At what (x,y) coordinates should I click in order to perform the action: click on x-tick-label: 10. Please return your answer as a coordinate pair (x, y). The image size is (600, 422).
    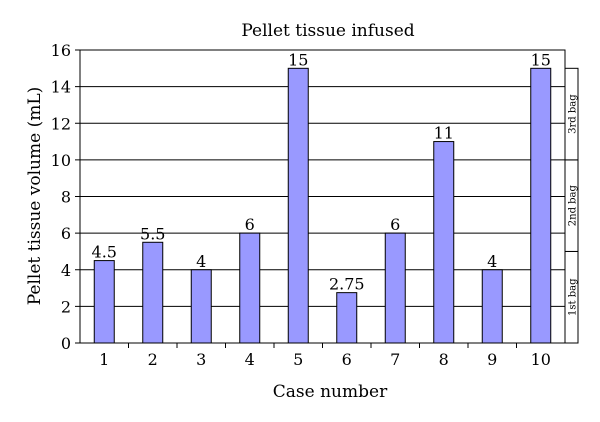
    Looking at the image, I should click on (541, 359).